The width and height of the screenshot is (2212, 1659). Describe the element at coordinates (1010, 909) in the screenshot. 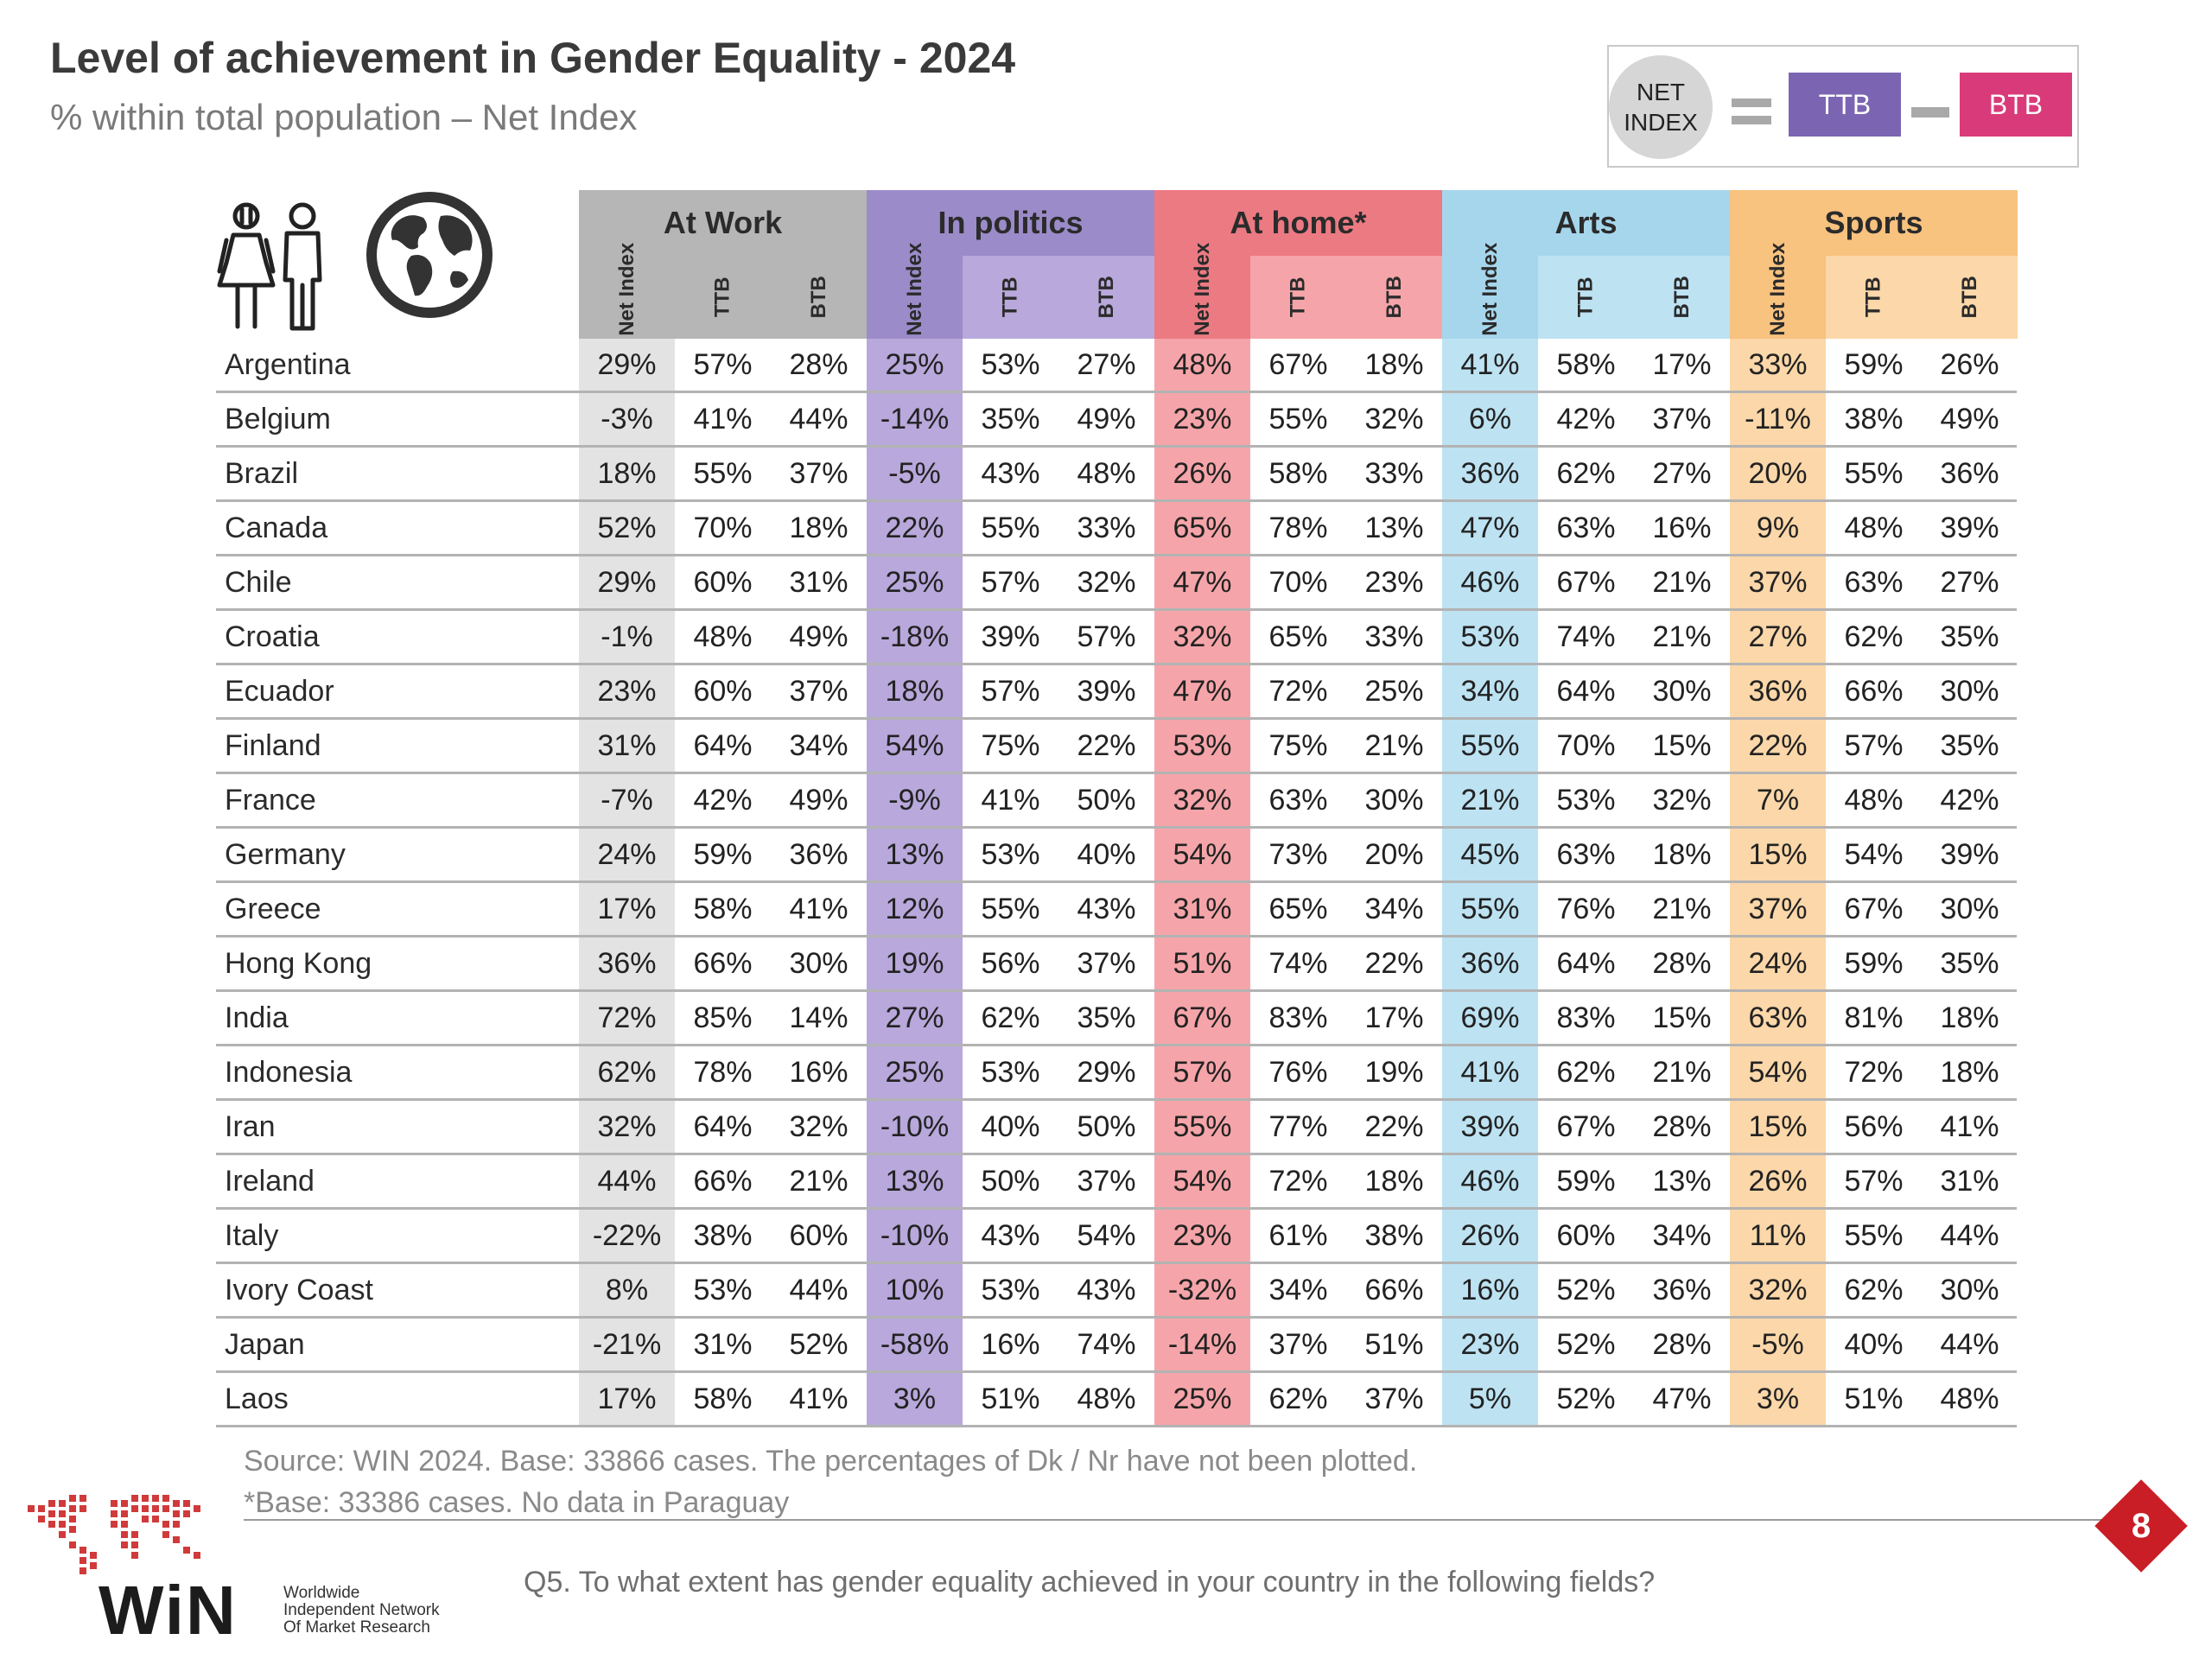

I see `table-cell: 55%` at that location.